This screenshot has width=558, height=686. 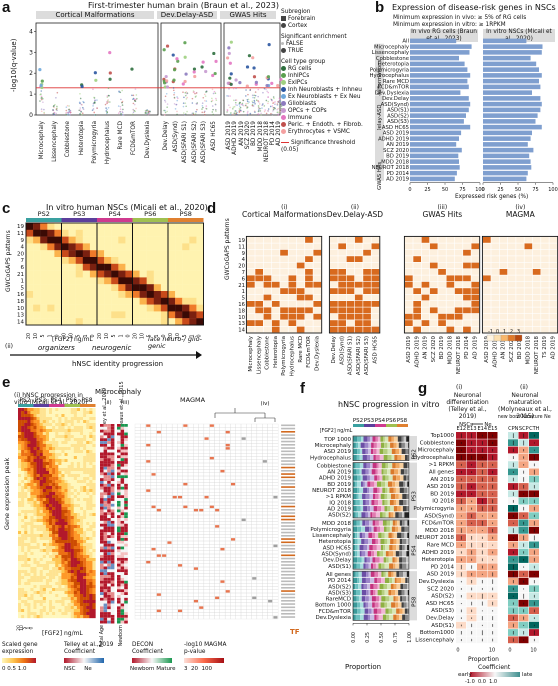 I want to click on magma-hit, so click(x=207, y=497).